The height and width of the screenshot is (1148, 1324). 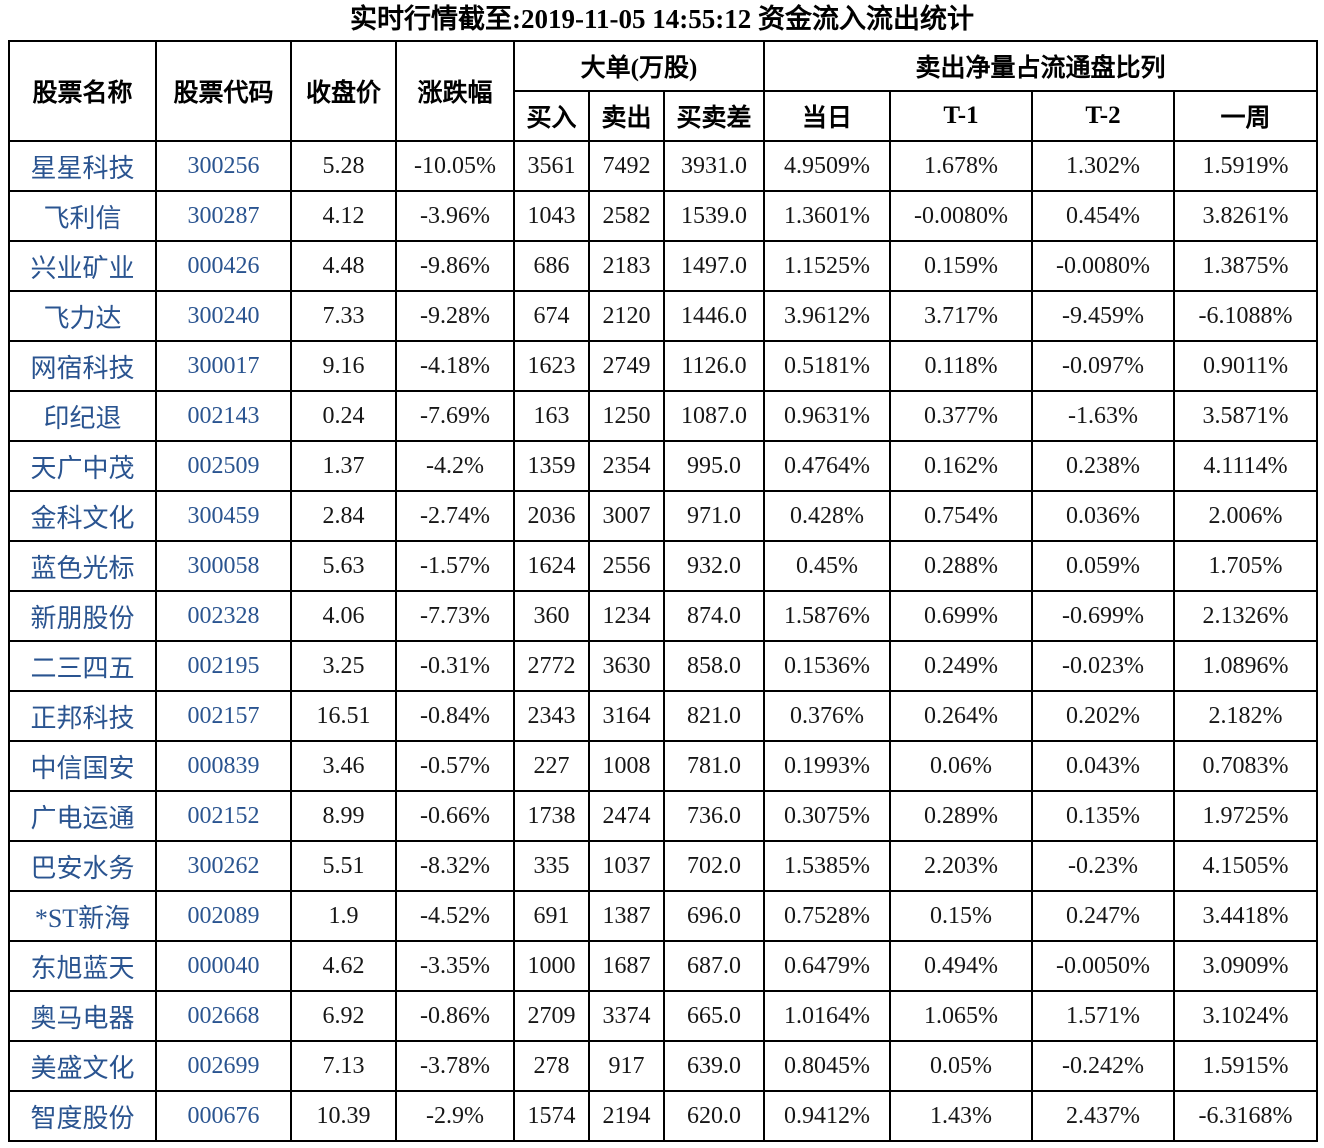 What do you see at coordinates (455, 616) in the screenshot?
I see `change-pct-cell: -7.73%` at bounding box center [455, 616].